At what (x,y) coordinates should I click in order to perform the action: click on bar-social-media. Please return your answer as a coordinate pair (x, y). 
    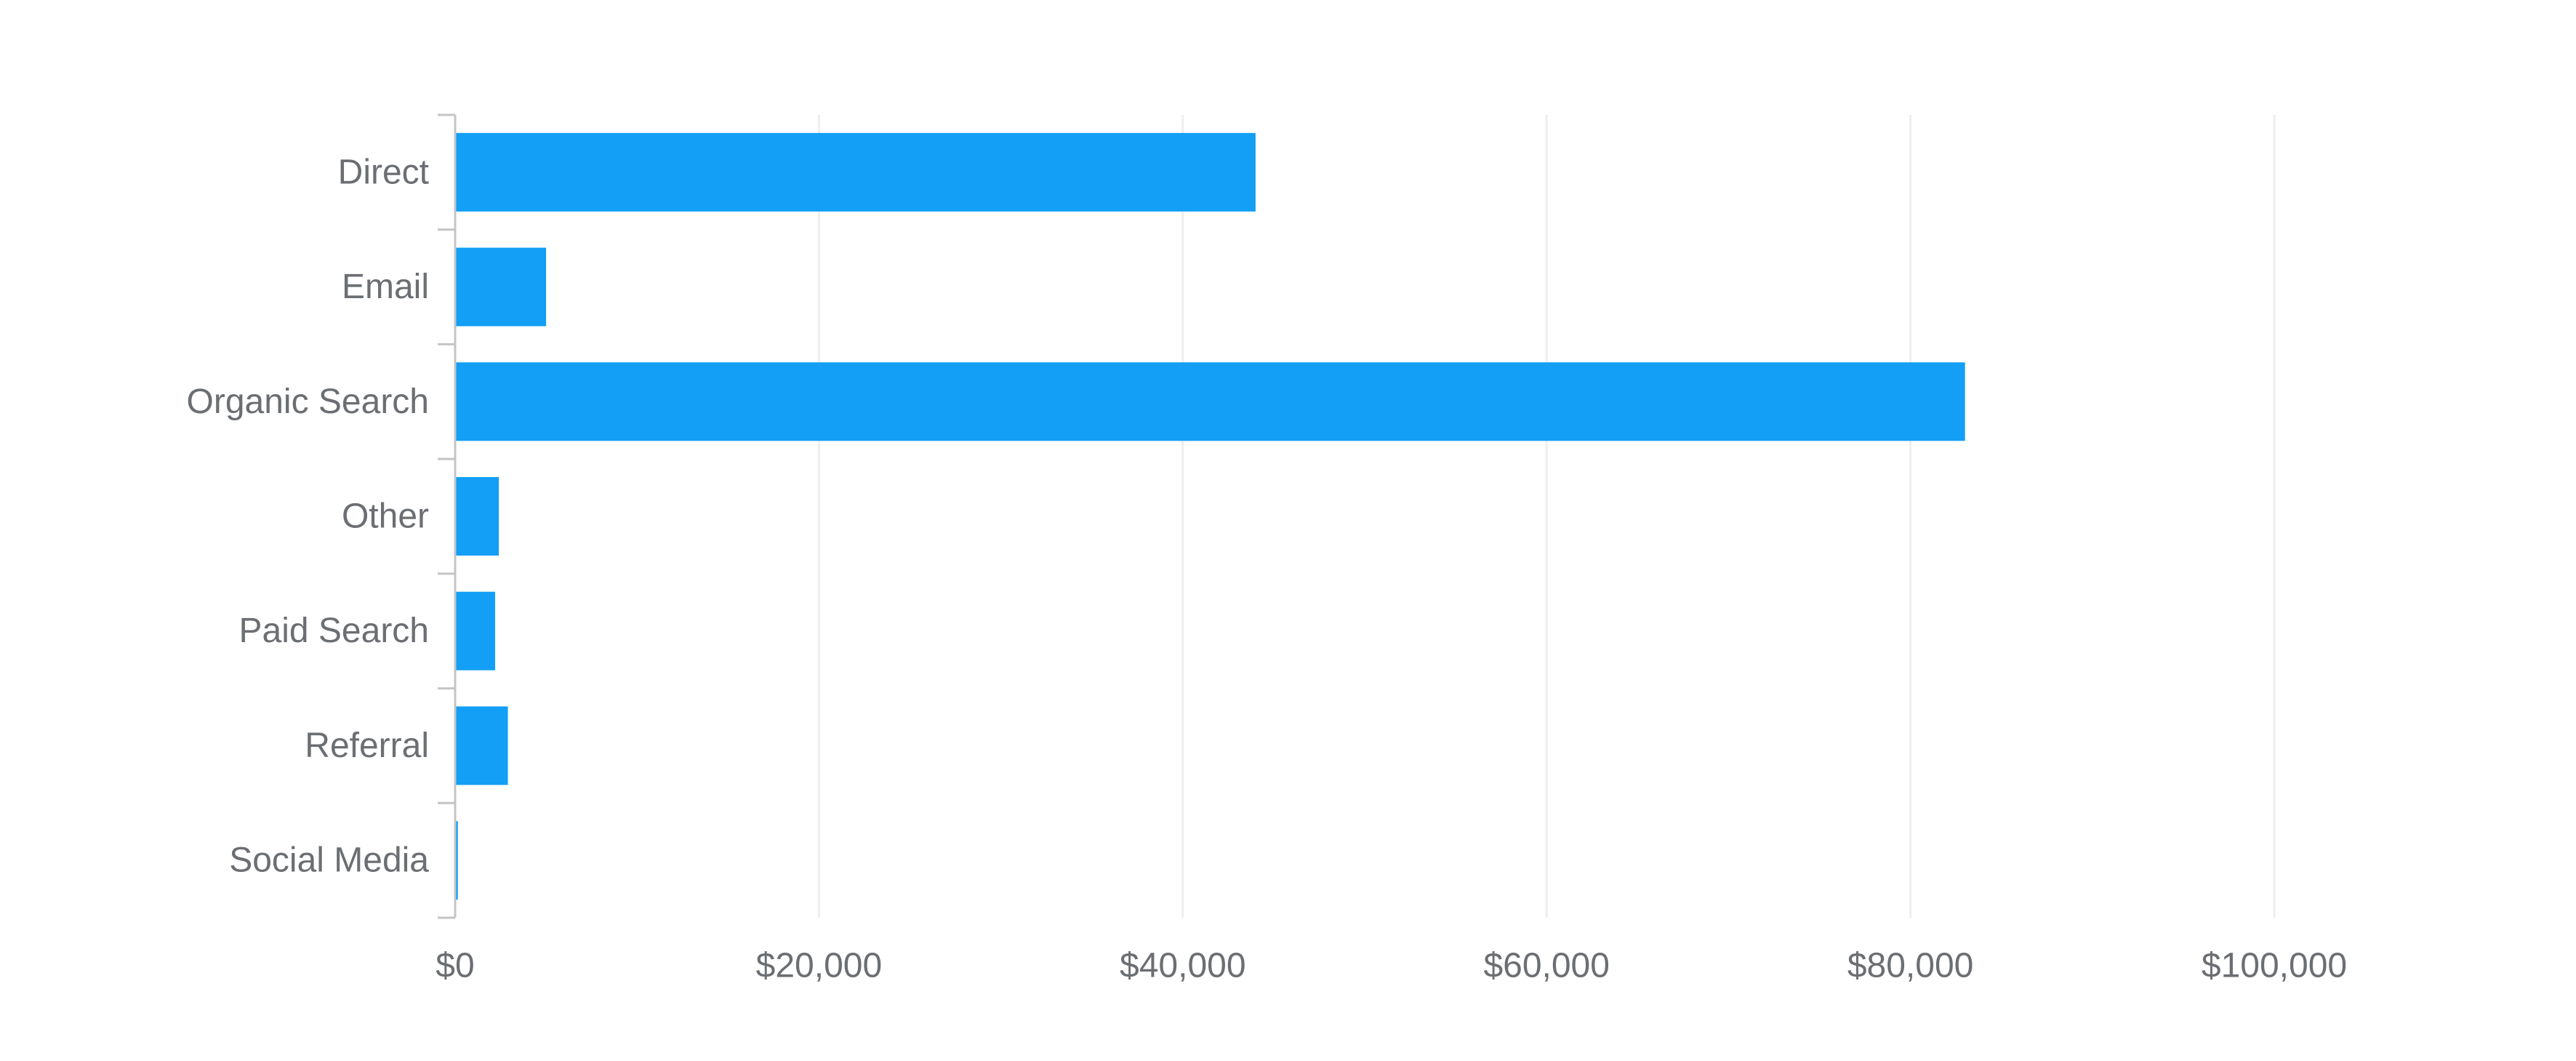
    Looking at the image, I should click on (457, 860).